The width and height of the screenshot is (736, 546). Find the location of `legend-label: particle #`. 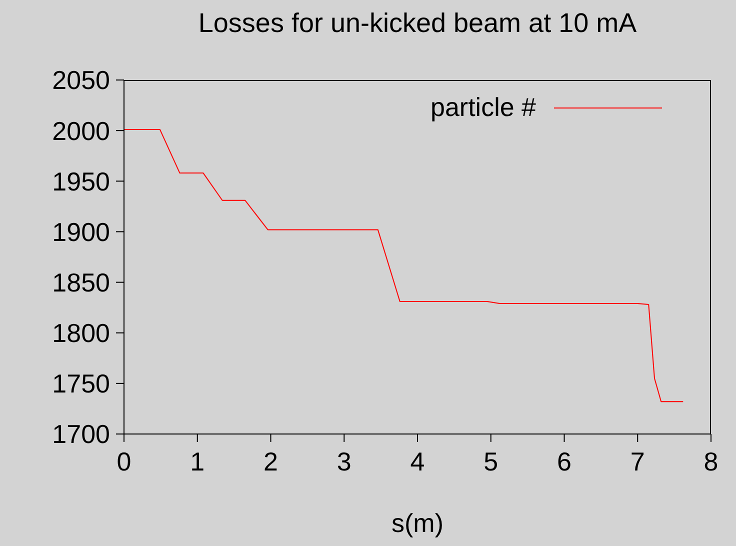

legend-label: particle # is located at coordinates (483, 107).